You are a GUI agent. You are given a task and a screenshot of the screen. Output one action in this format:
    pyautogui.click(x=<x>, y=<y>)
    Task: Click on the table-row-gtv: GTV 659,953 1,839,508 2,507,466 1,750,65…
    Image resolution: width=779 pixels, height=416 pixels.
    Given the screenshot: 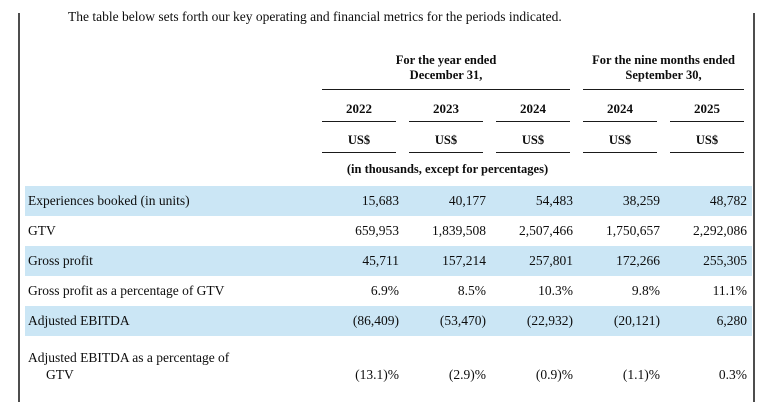 What is the action you would take?
    pyautogui.click(x=388, y=231)
    